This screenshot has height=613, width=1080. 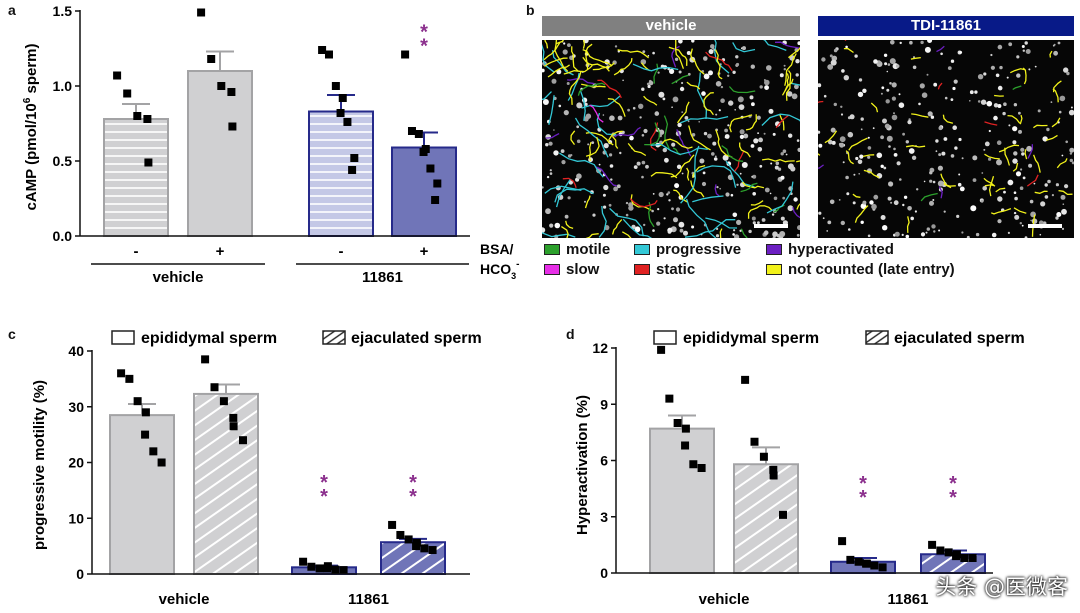 I want to click on bar-11861-+, so click(x=424, y=191).